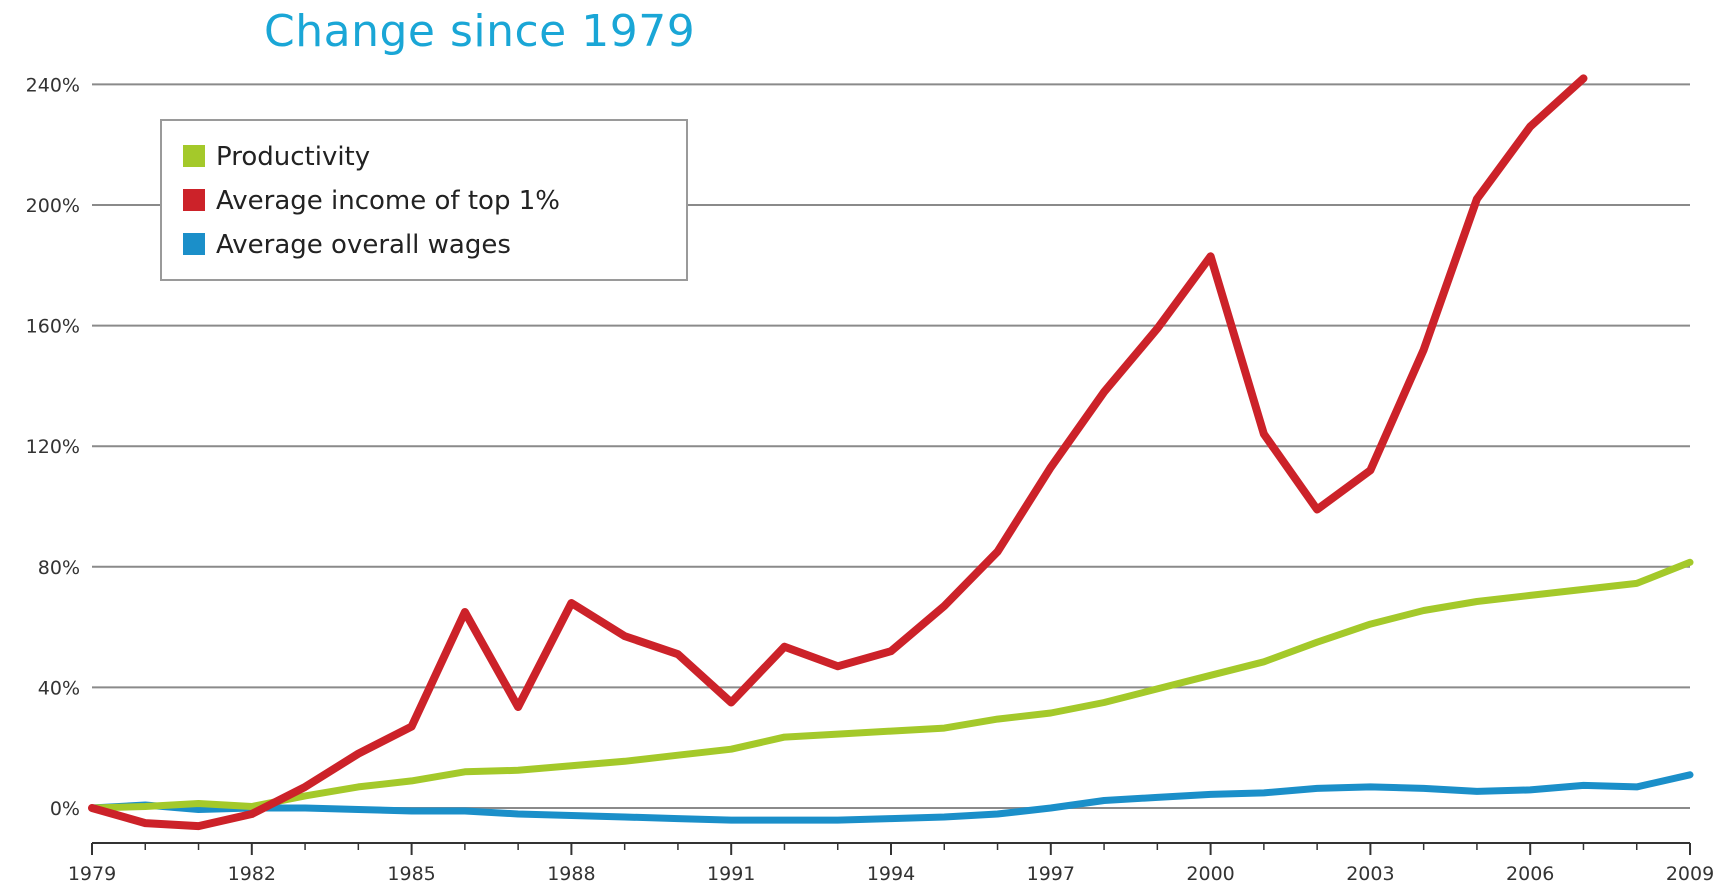 The height and width of the screenshot is (887, 1723). I want to click on x-tick-label: 1991, so click(731, 874).